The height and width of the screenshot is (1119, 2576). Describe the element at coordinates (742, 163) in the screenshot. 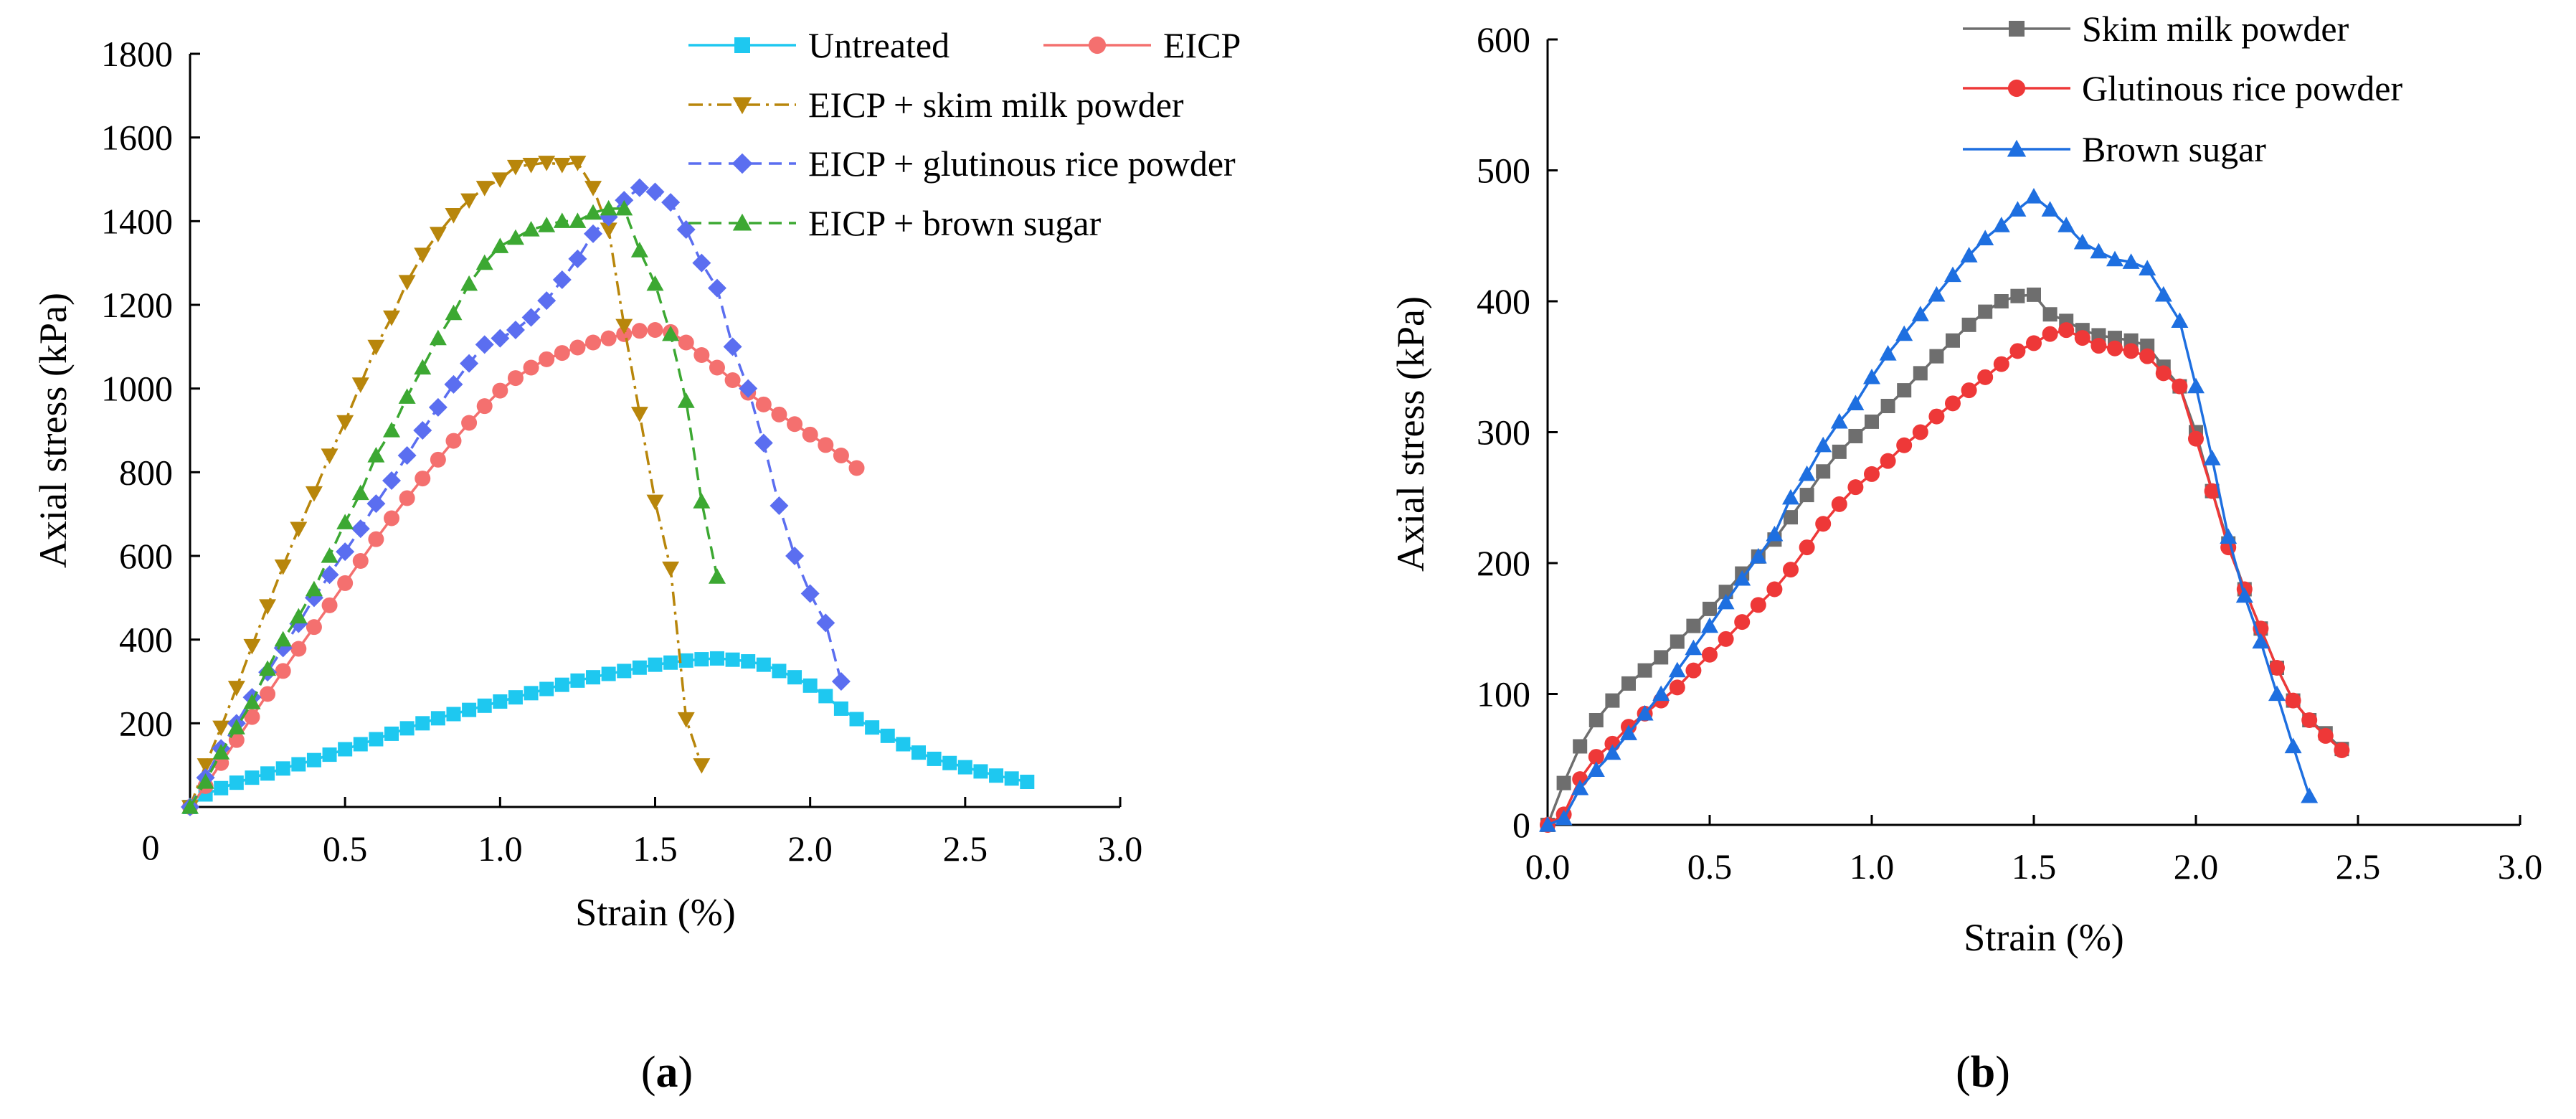

I see `legend-a-eicp-glutinous-rice-powder-key-marker` at that location.